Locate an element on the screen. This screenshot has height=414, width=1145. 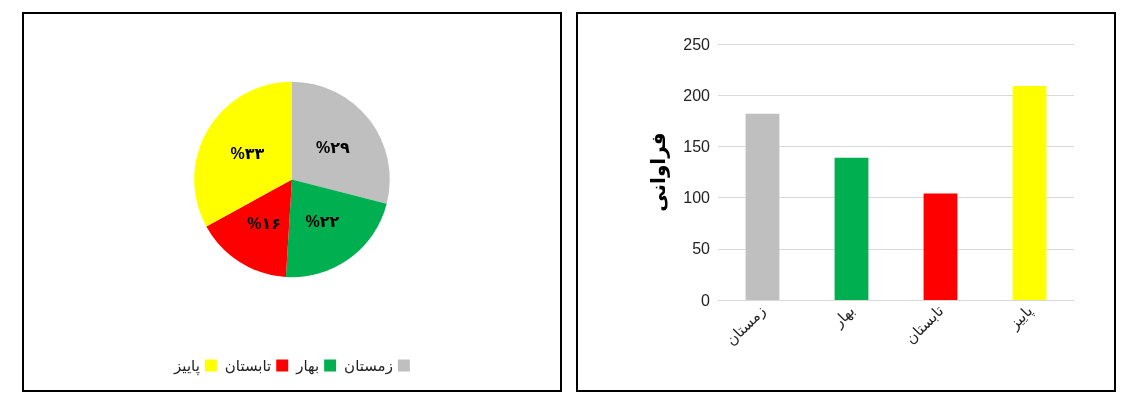
y-tick-label: 0 is located at coordinates (706, 300).